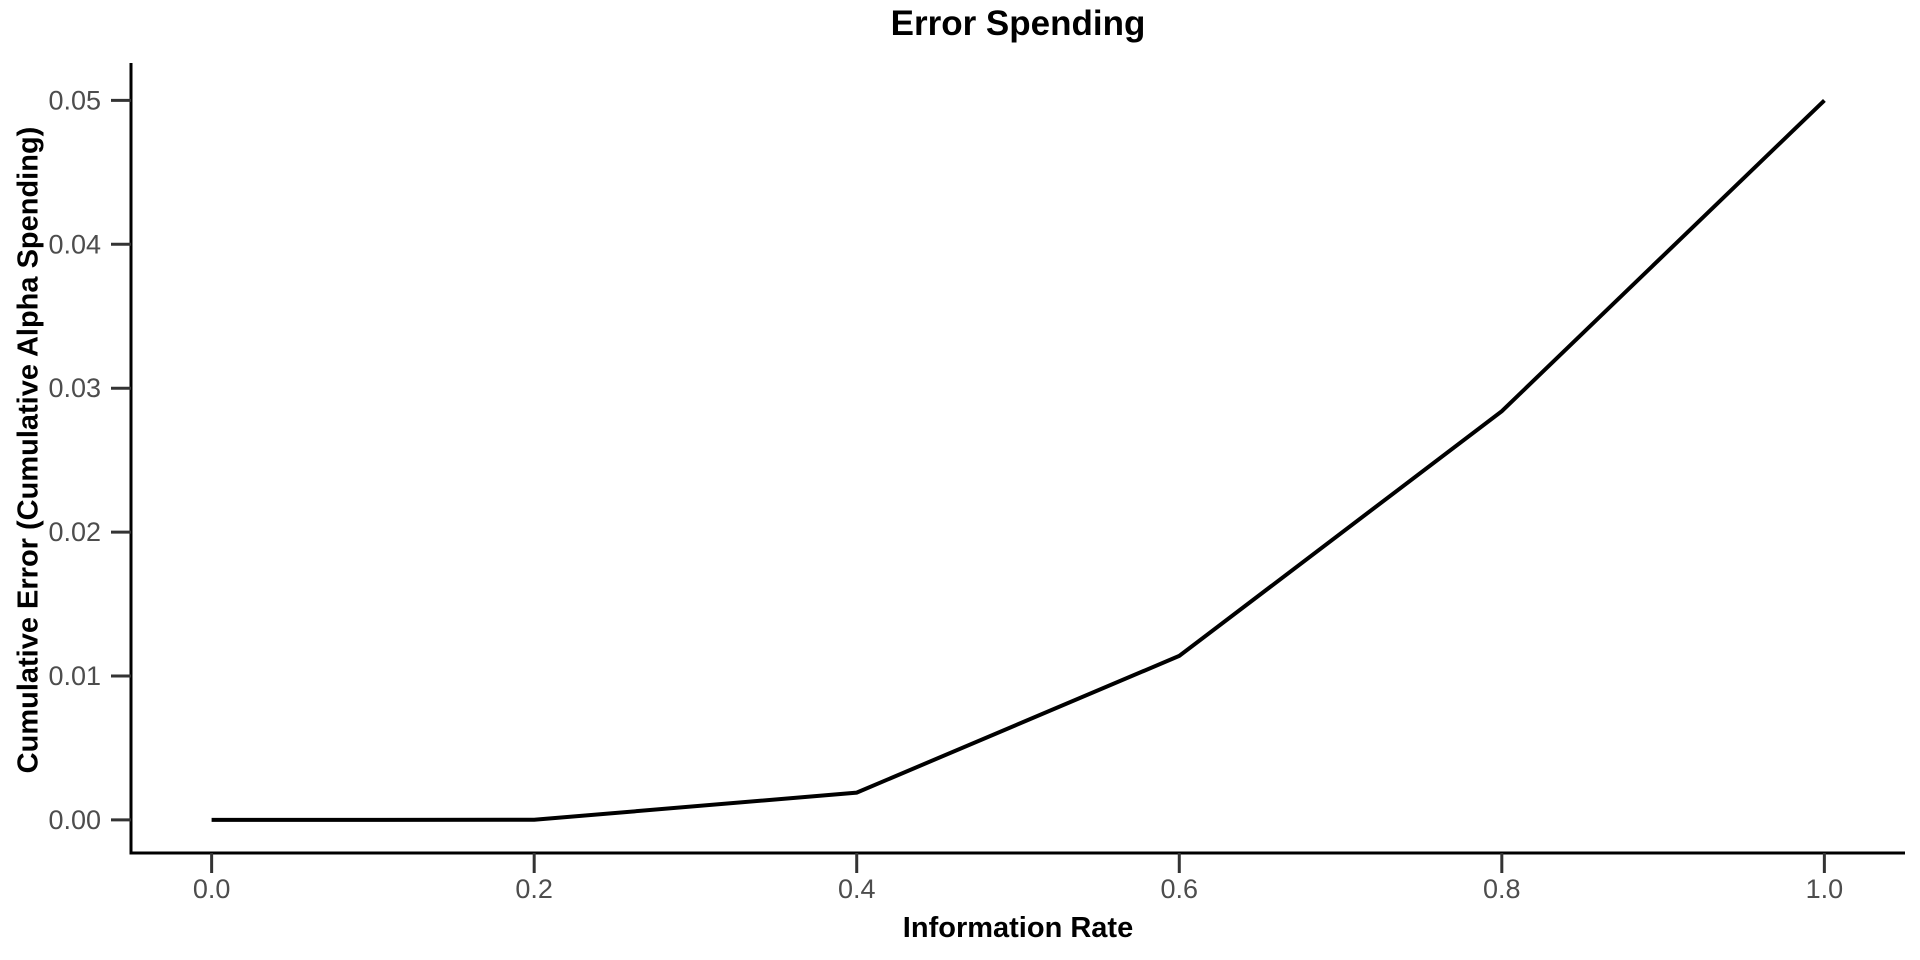 The height and width of the screenshot is (960, 1920). I want to click on y-tick-label: 0.02, so click(74, 532).